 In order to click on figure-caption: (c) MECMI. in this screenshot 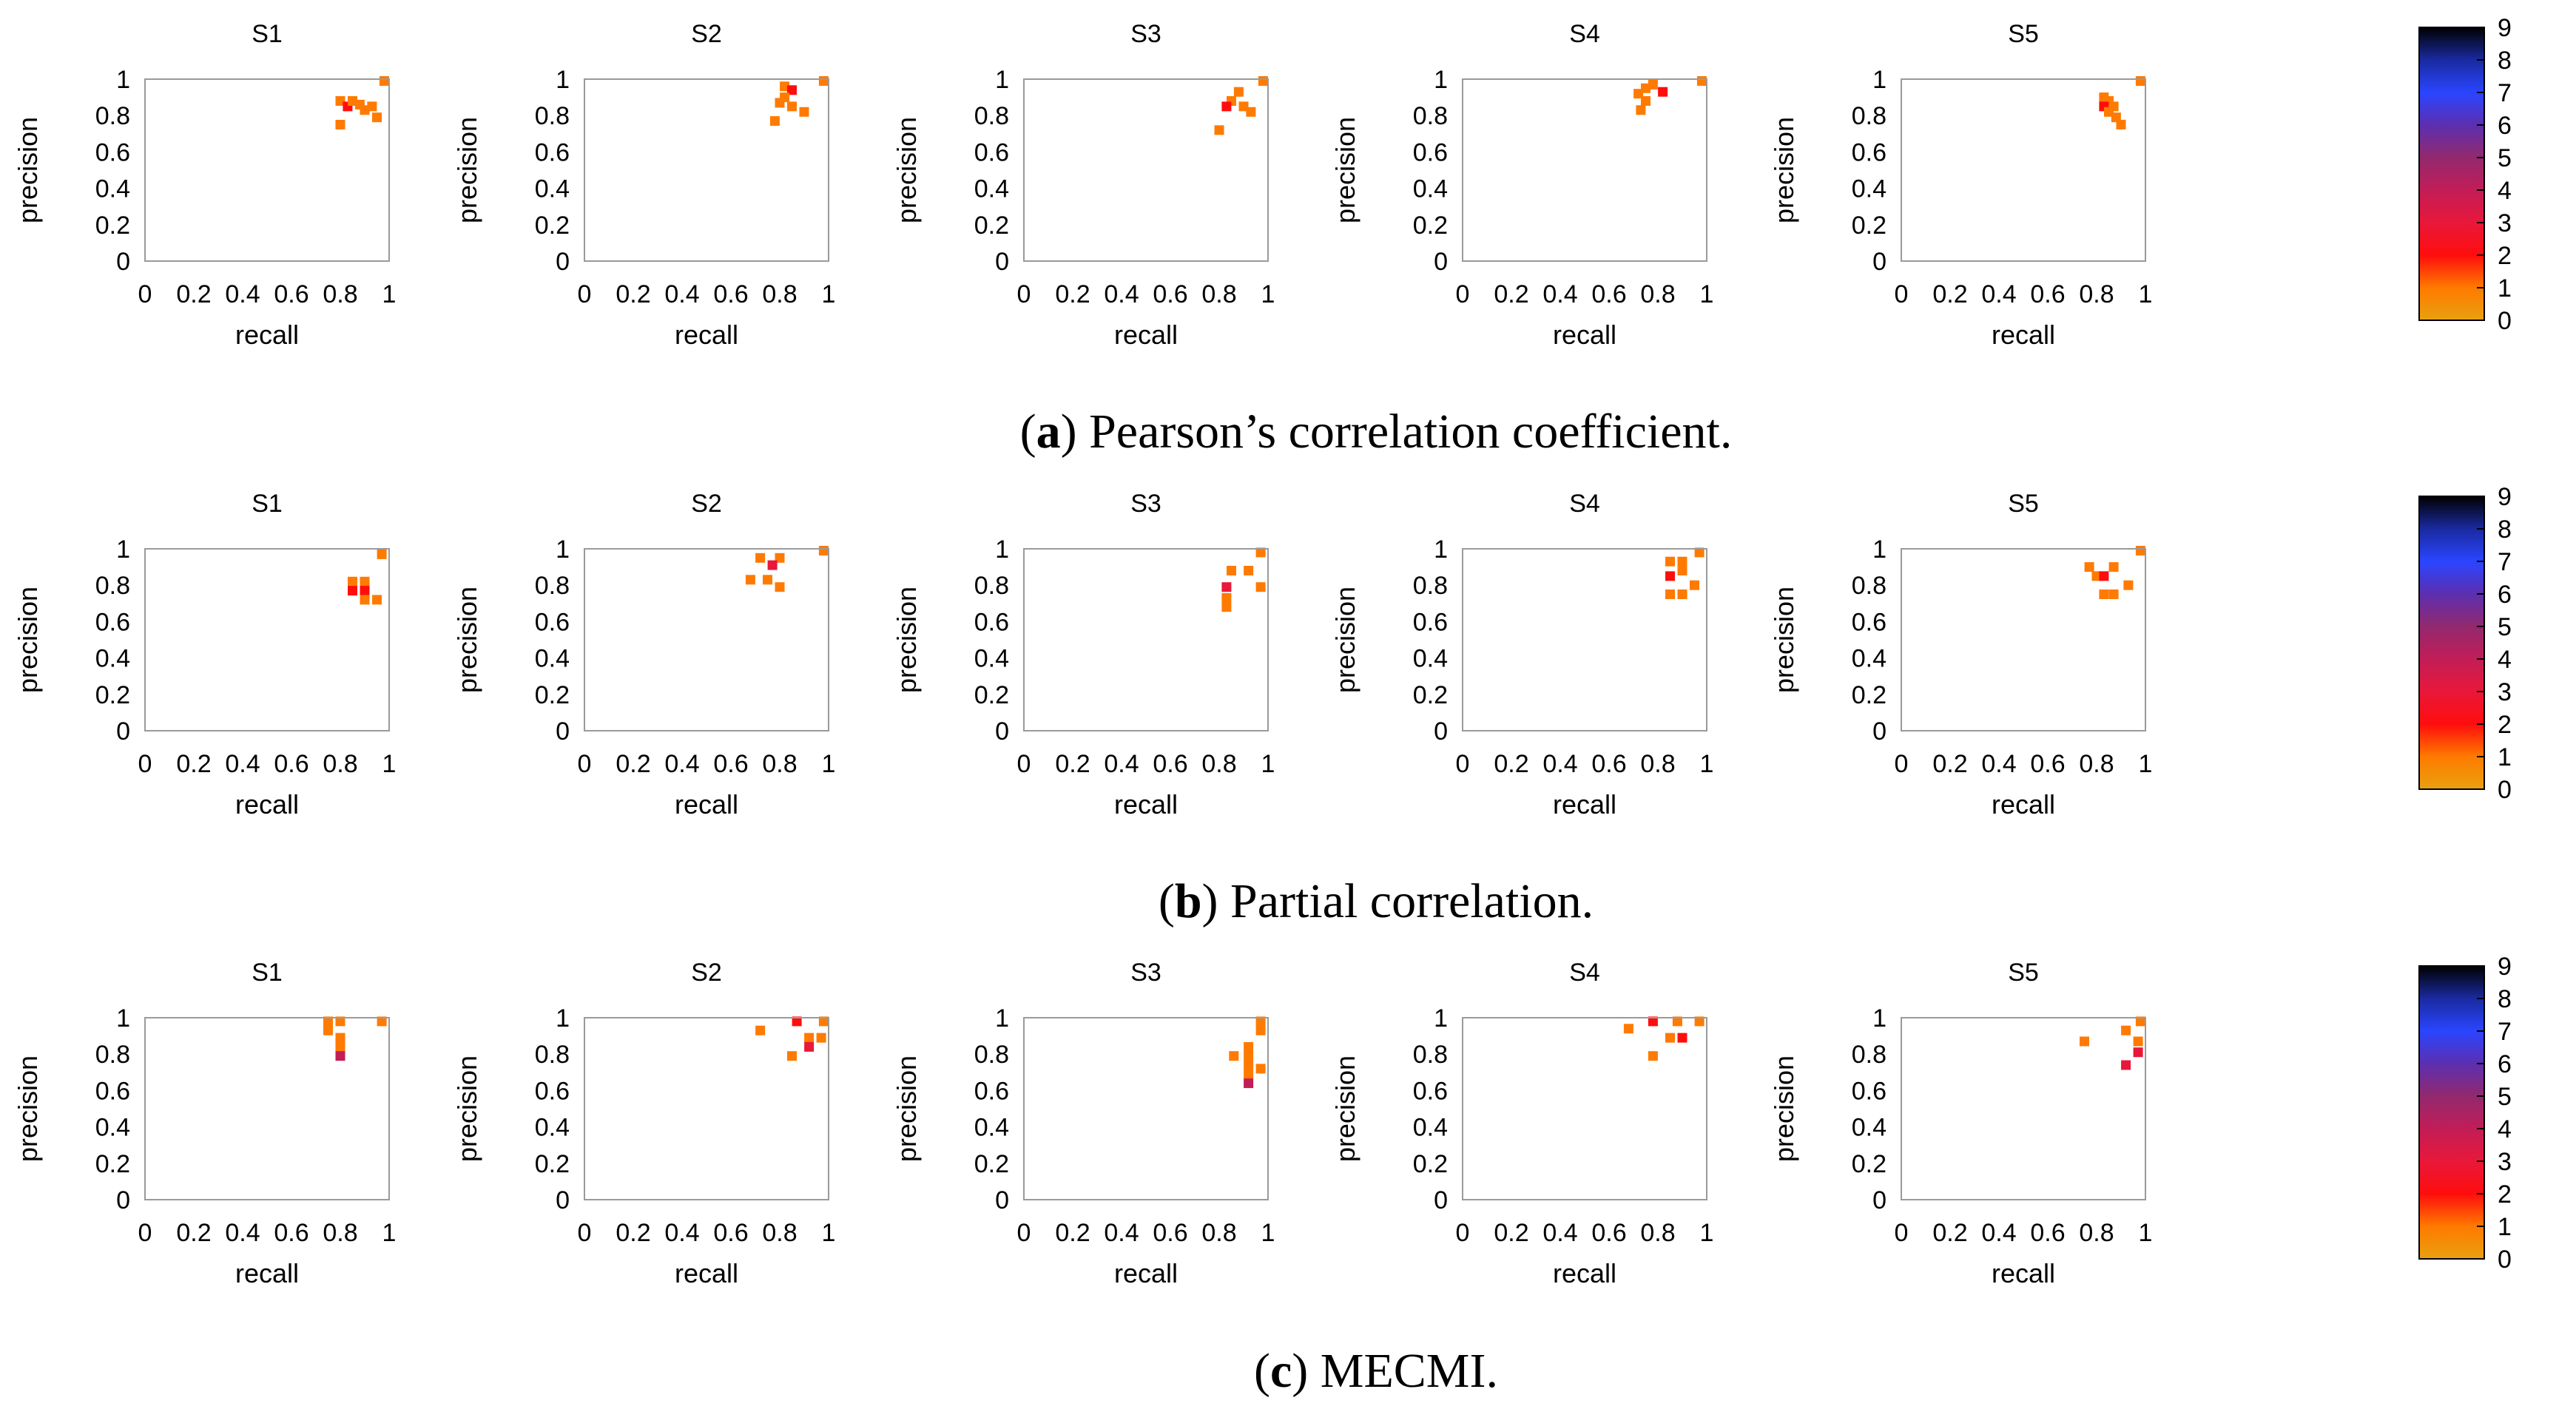, I will do `click(1376, 1371)`.